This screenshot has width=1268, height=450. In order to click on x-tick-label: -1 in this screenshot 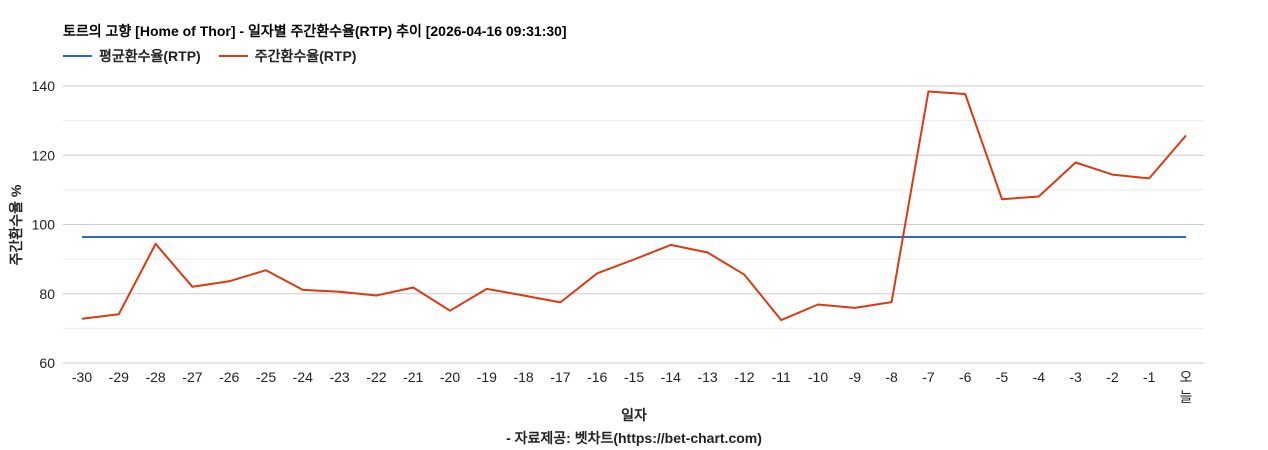, I will do `click(1149, 377)`.